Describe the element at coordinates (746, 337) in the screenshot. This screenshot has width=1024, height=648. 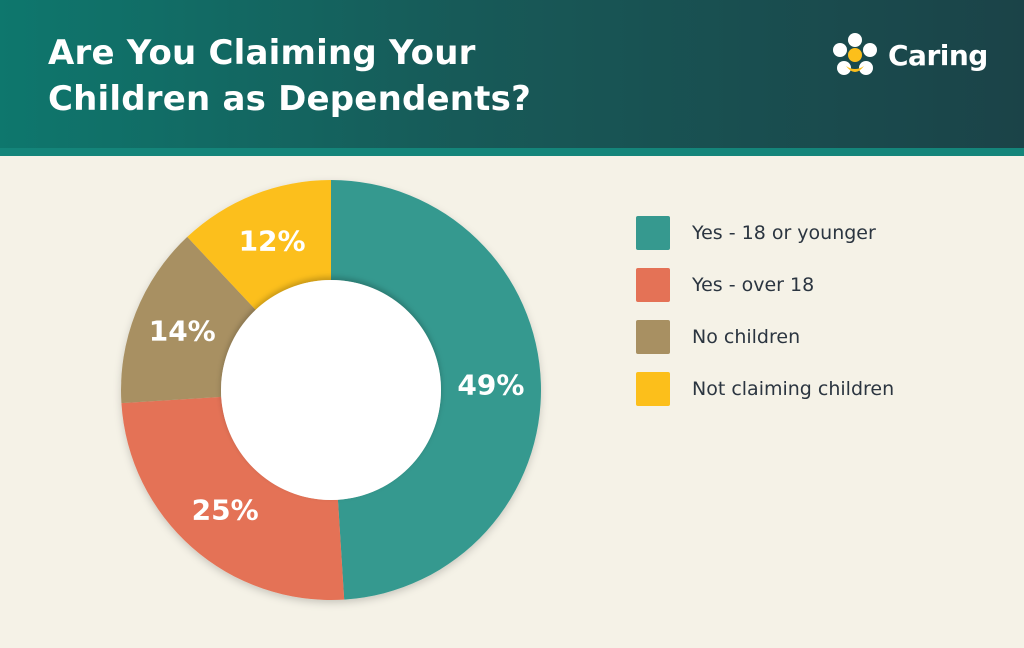
I see `legend-label: No children` at that location.